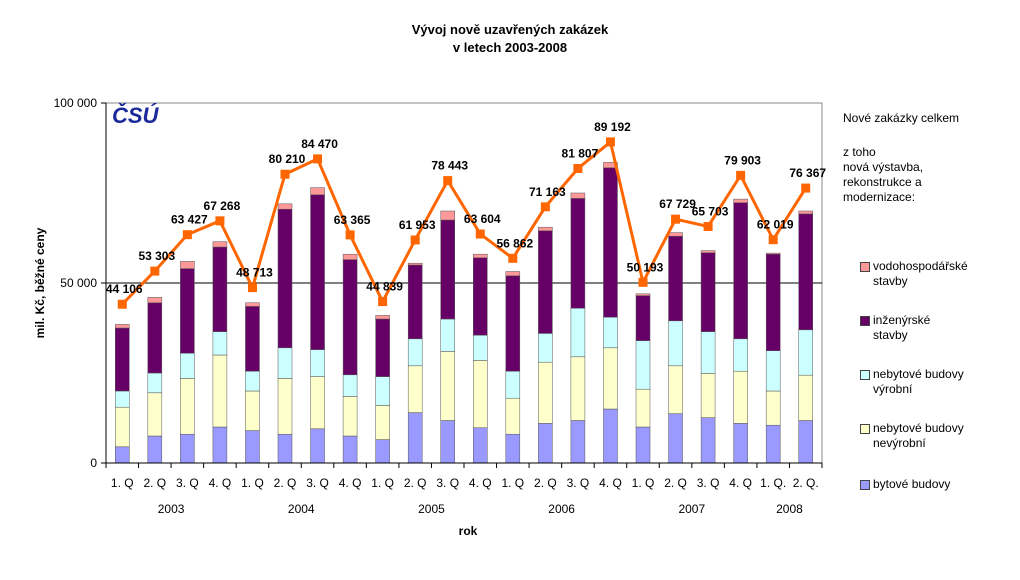 The width and height of the screenshot is (1020, 580). Describe the element at coordinates (171, 509) in the screenshot. I see `year-label: 2003` at that location.